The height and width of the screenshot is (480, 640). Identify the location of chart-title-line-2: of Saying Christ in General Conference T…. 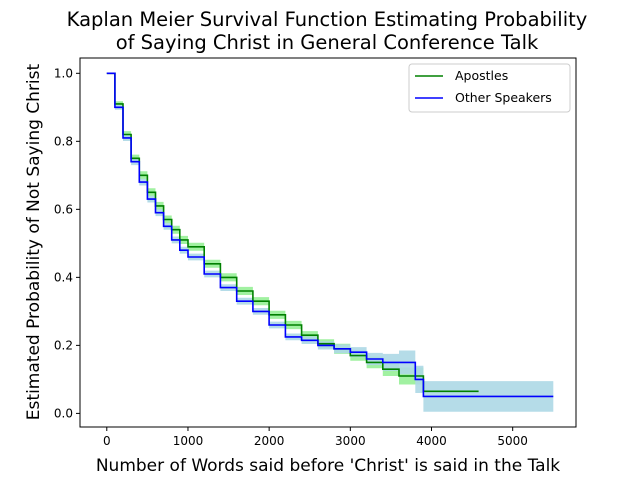
(327, 42).